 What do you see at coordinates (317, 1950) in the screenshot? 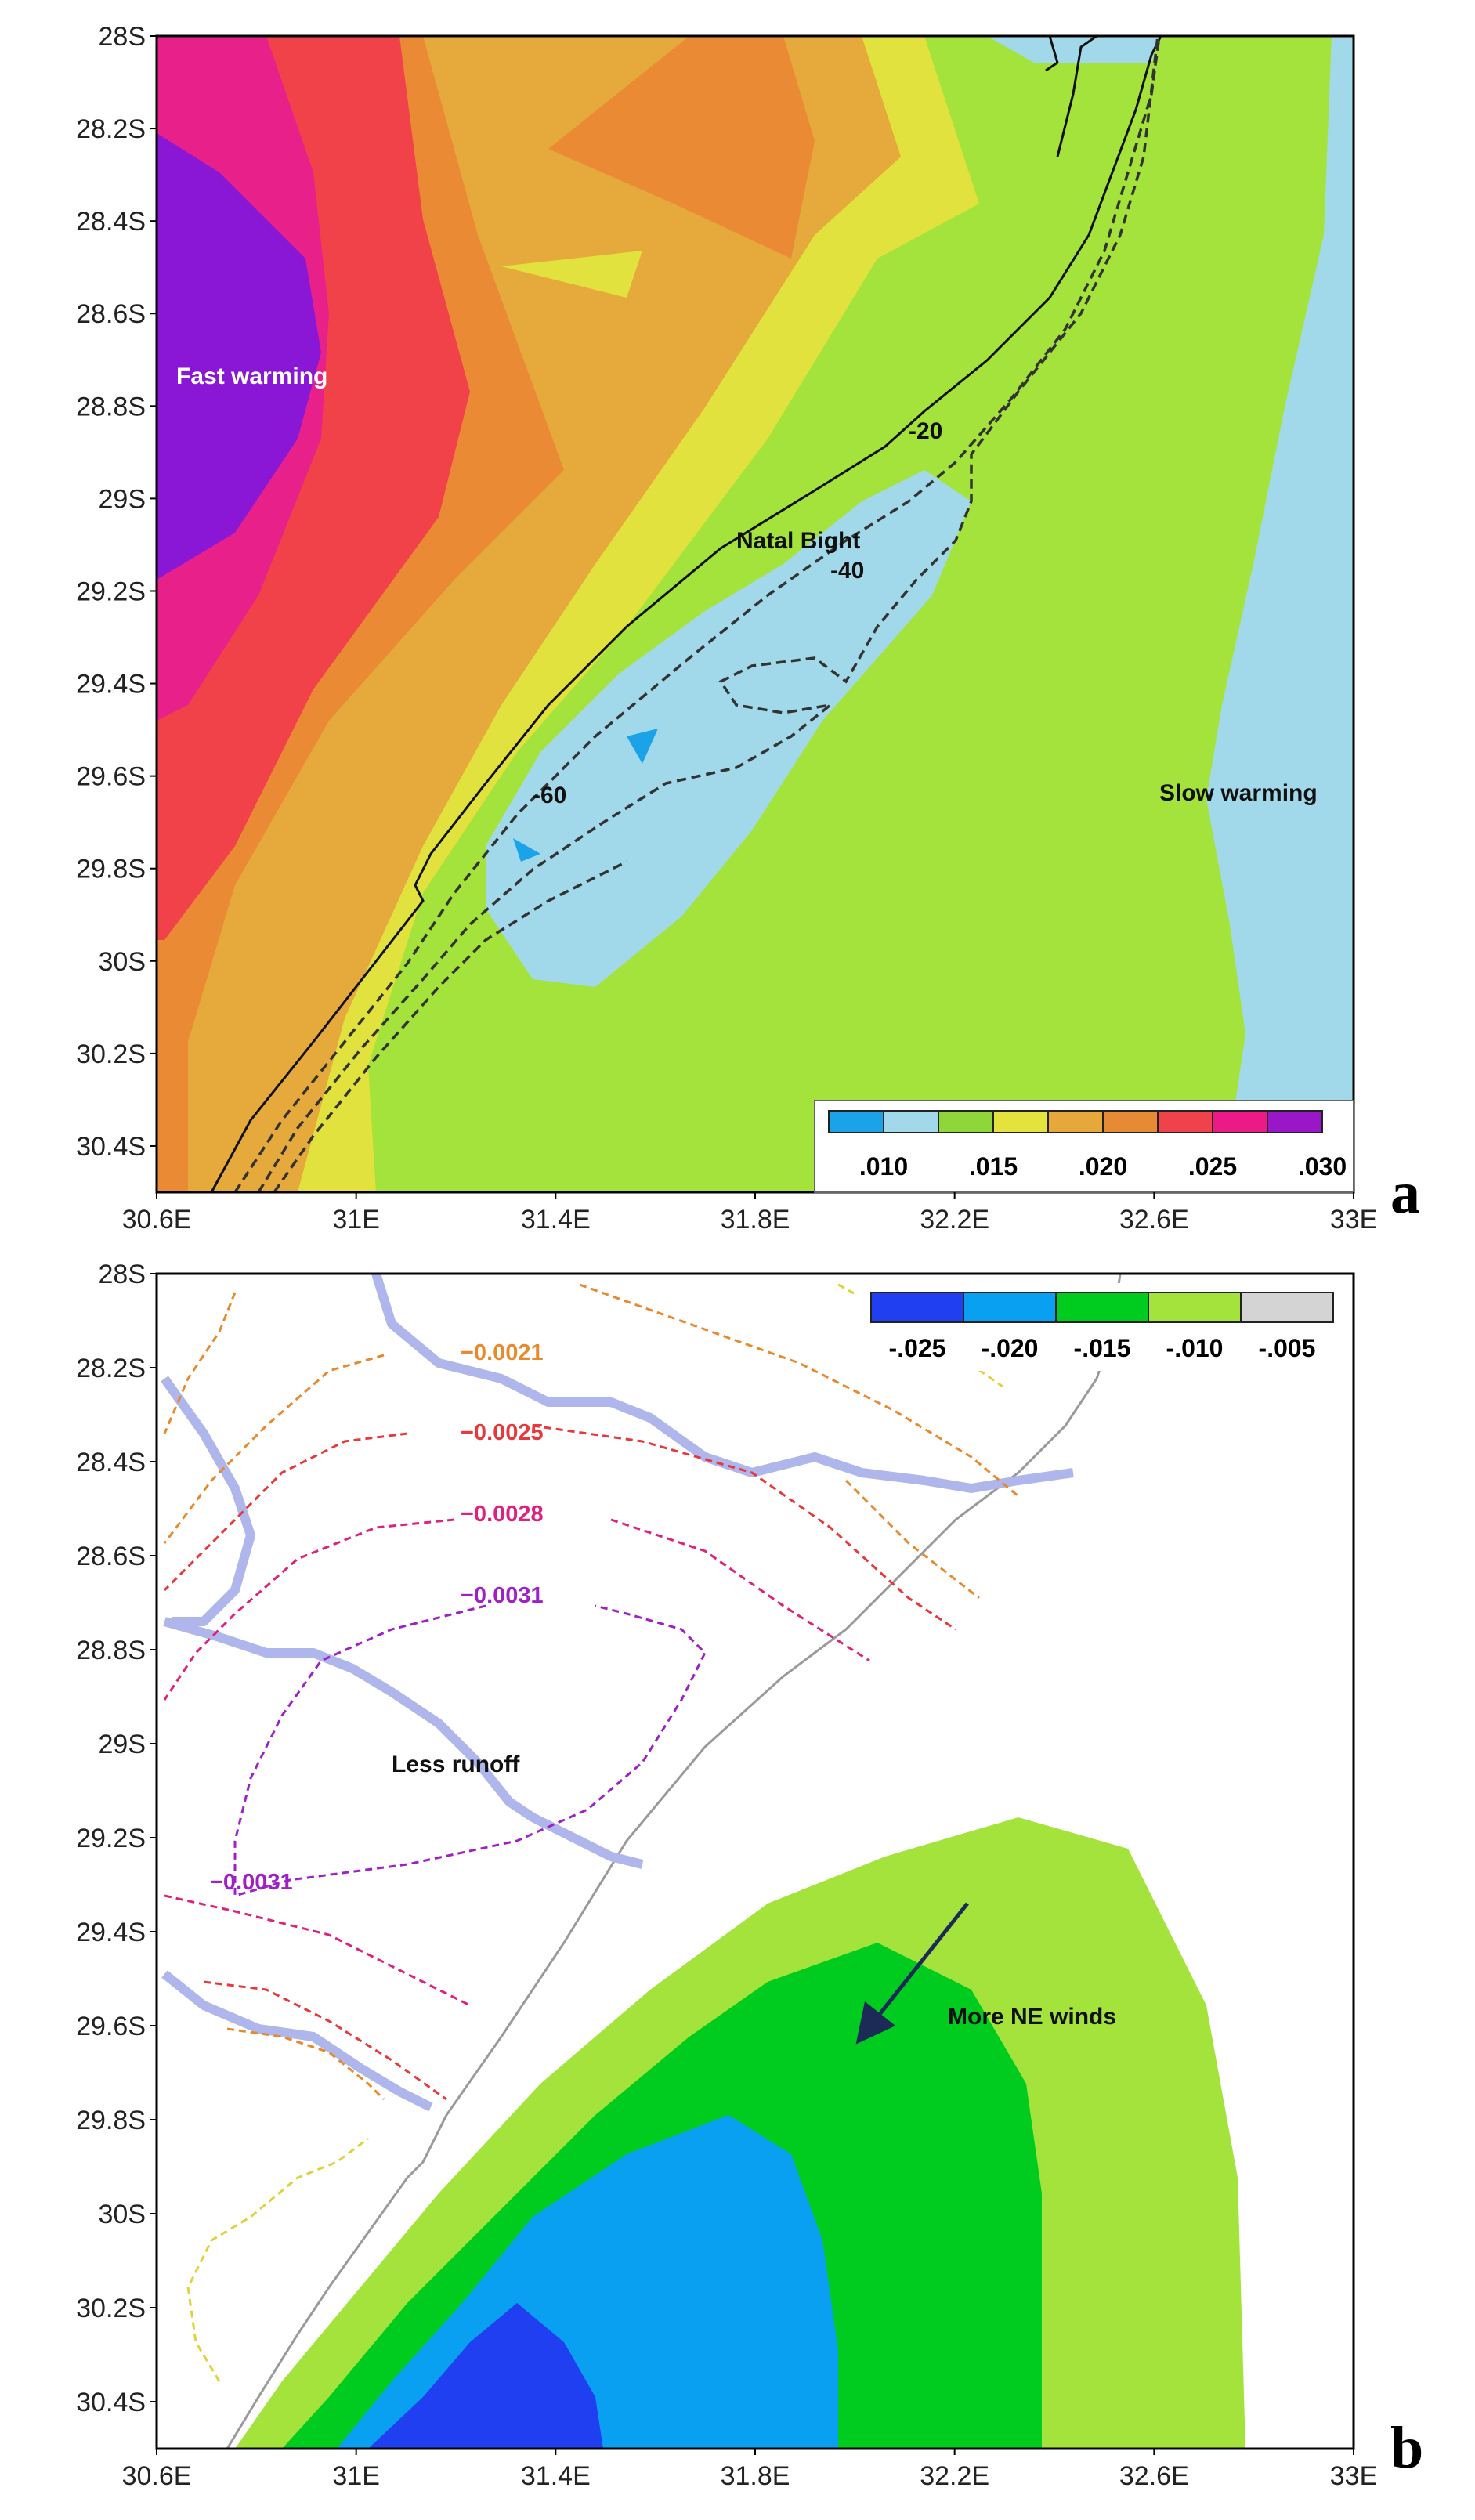
I see `isoline-magenta-lower` at bounding box center [317, 1950].